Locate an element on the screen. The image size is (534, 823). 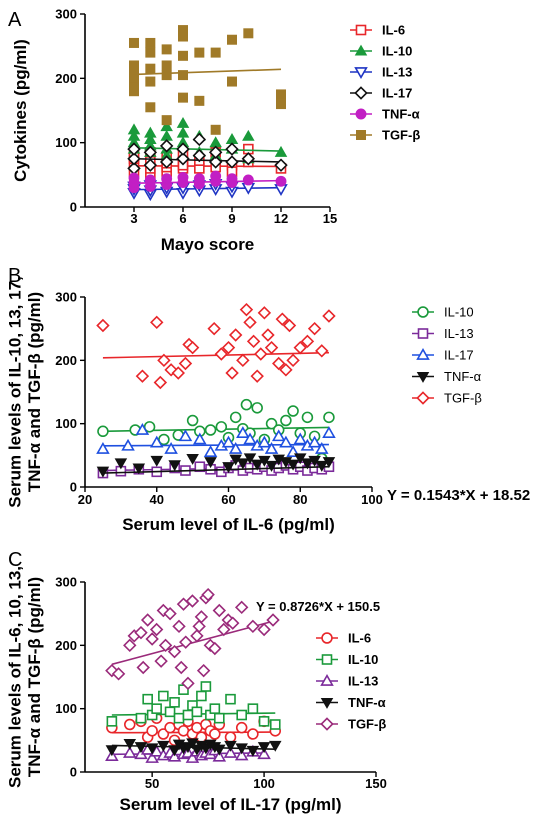
x-tick-label: 50 is located at coordinates (152, 783).